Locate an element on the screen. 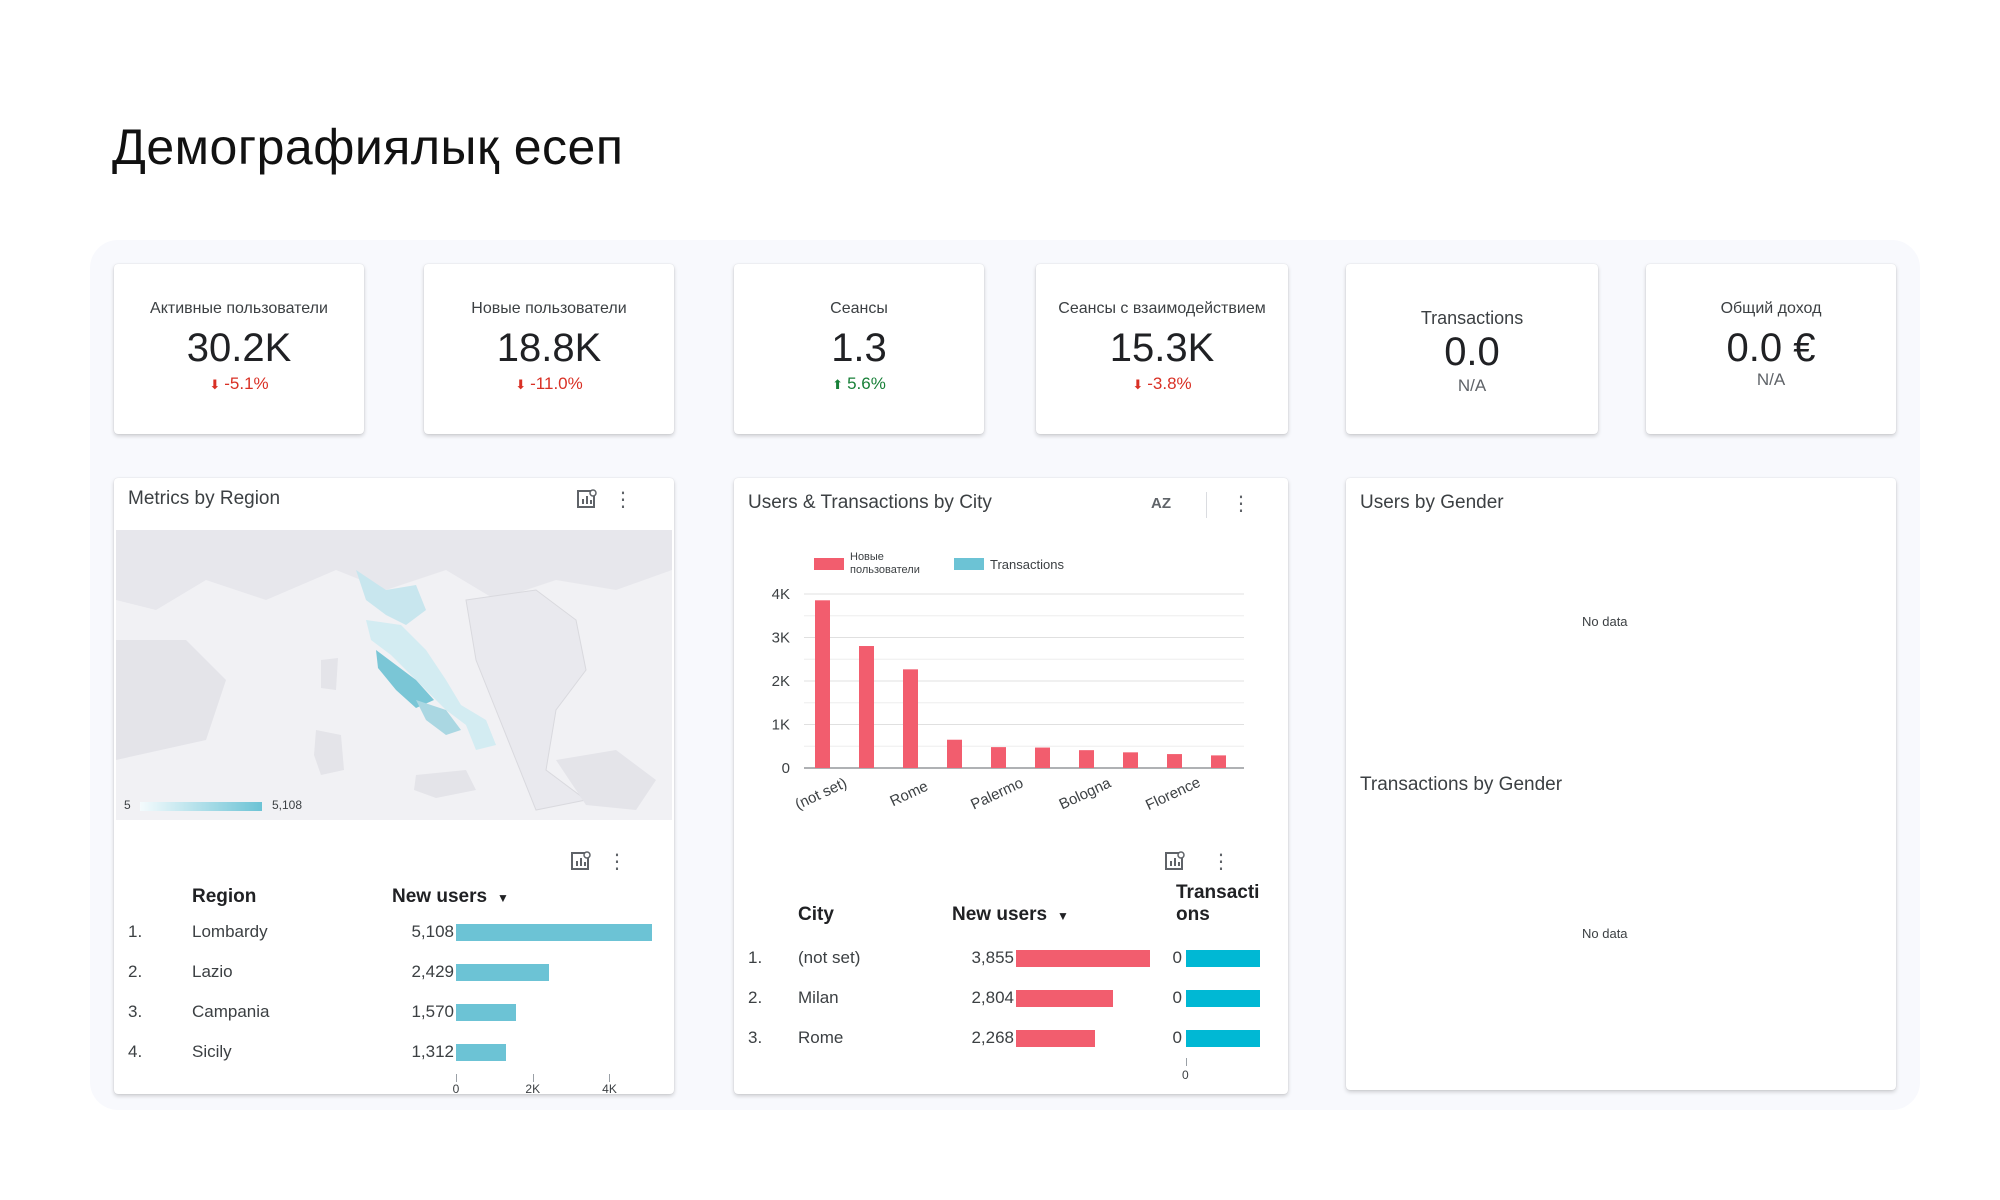 Image resolution: width=2000 pixels, height=1200 pixels. metrics-by-region-card: Metrics by Region ⋮ 5 is located at coordinates (394, 787).